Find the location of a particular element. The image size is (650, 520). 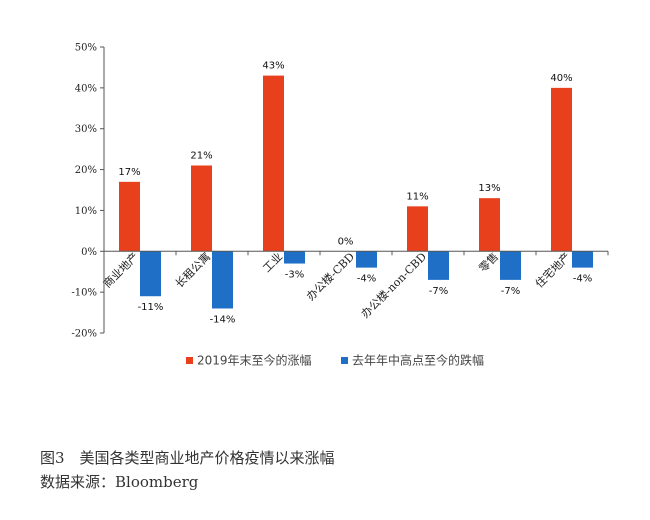

data-label: 0% is located at coordinates (346, 241).